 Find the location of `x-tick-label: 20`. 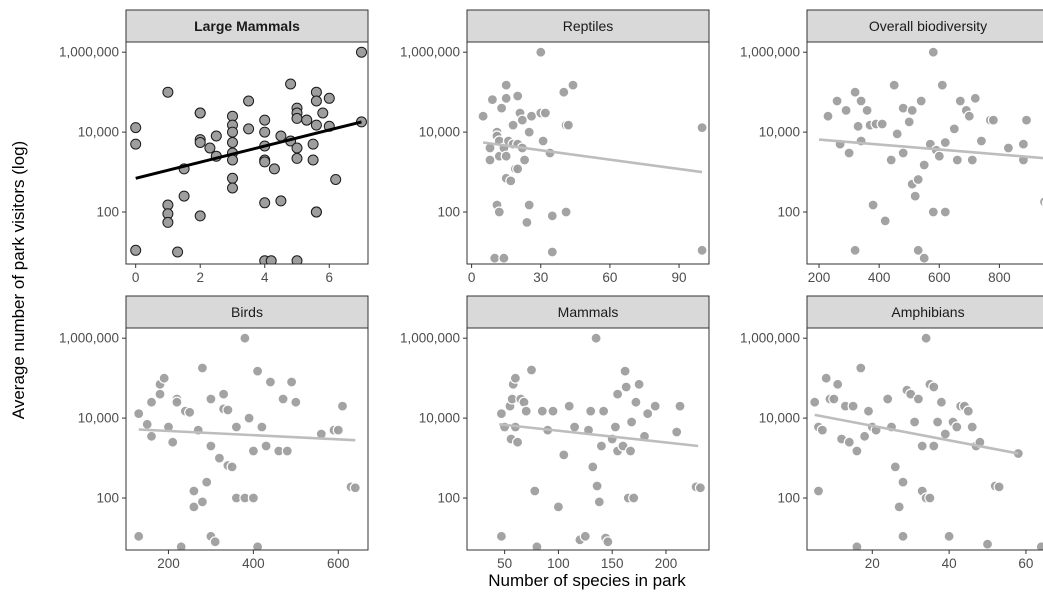

x-tick-label: 20 is located at coordinates (872, 563).